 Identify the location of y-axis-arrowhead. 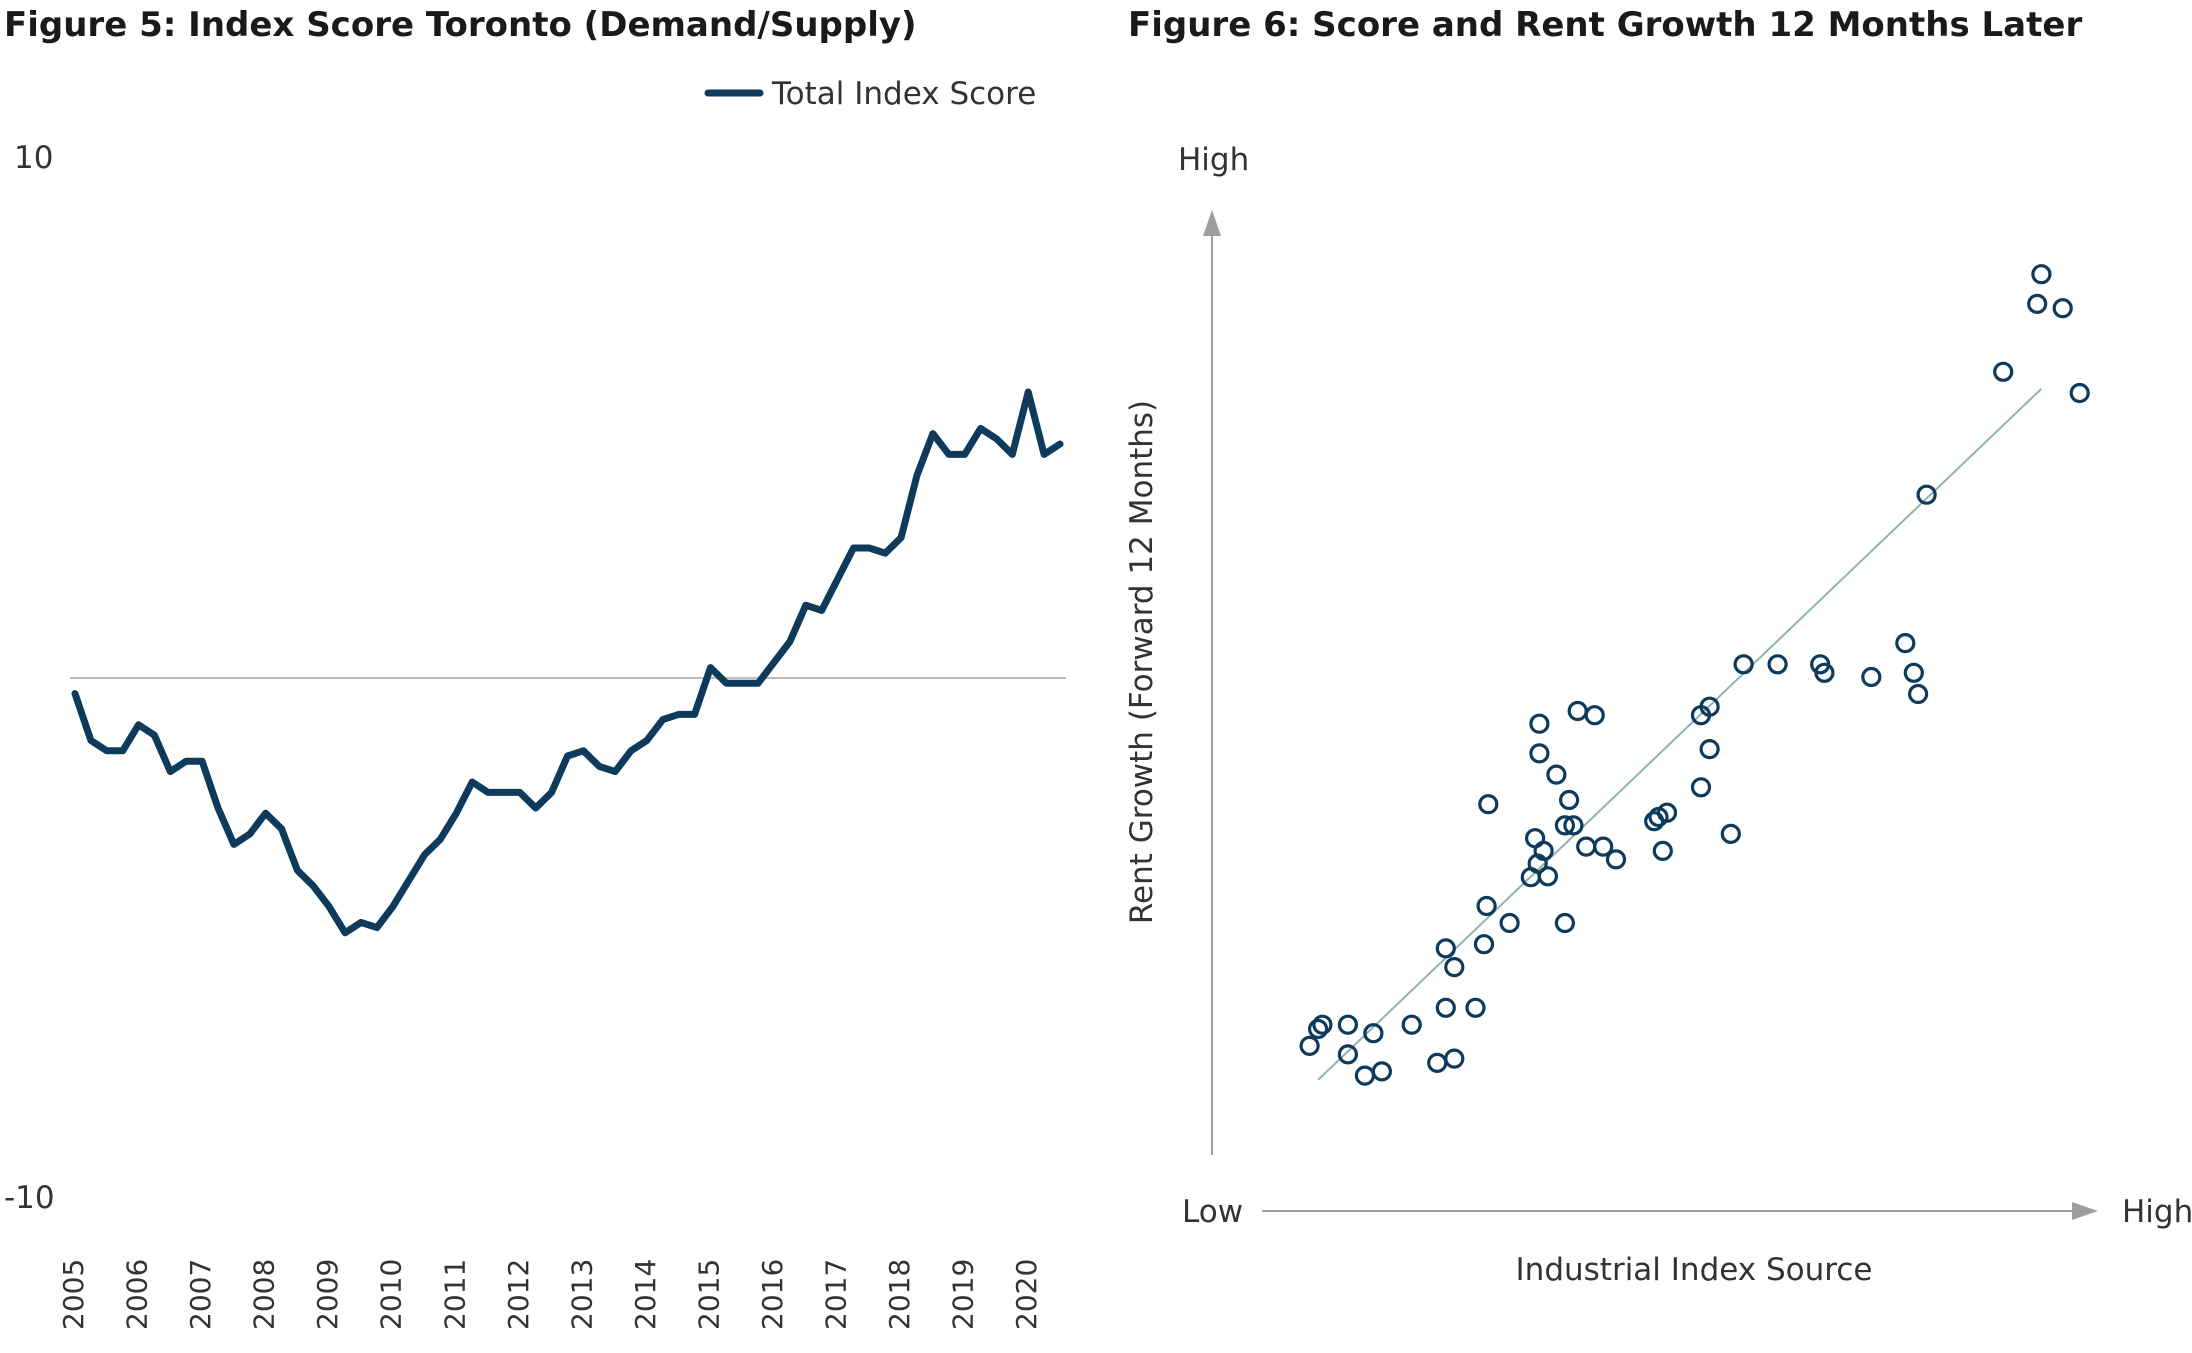
(1212, 223).